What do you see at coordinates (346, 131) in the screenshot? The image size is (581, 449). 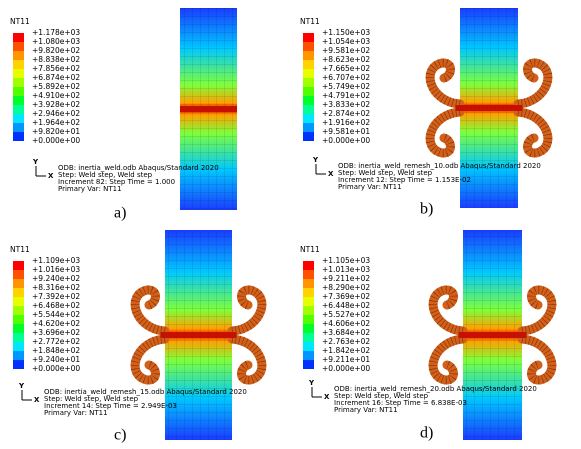 I see `legend-value: +9.581e+01` at bounding box center [346, 131].